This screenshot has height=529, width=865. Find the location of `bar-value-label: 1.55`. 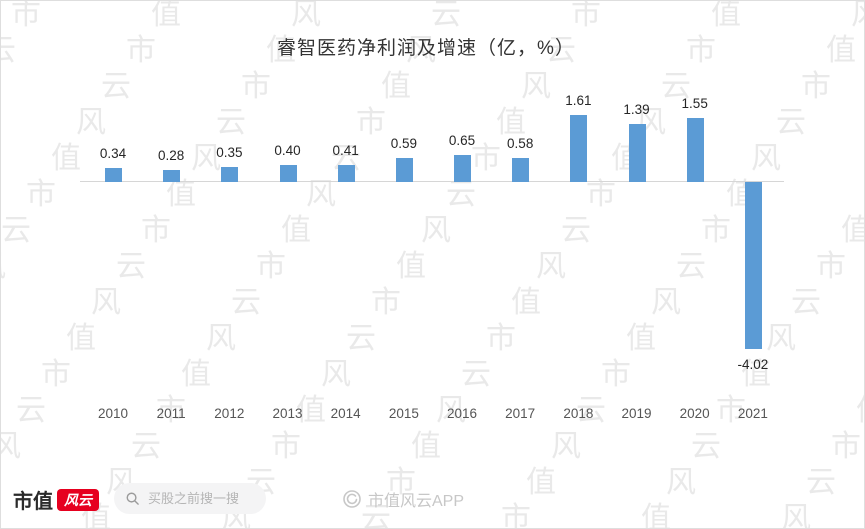

bar-value-label: 1.55 is located at coordinates (694, 103).